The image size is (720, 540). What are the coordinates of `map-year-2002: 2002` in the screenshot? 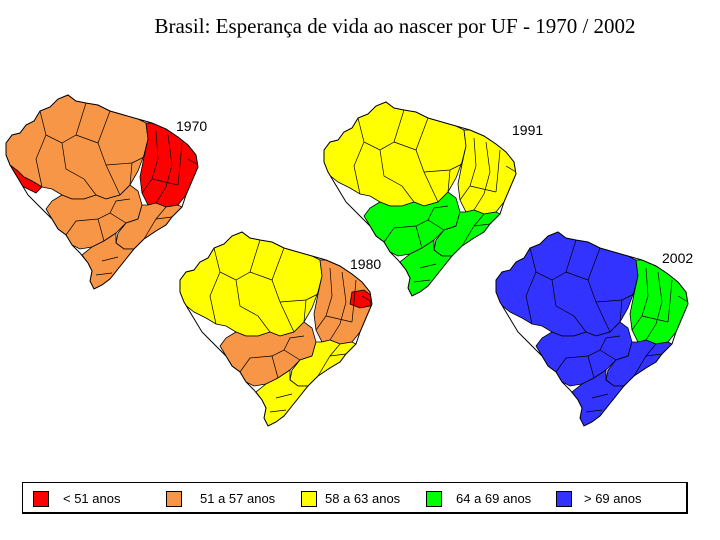 It's located at (678, 258).